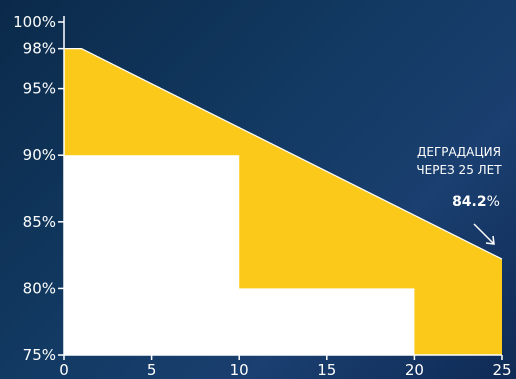  What do you see at coordinates (39, 49) in the screenshot?
I see `y-tick-label: 98%` at bounding box center [39, 49].